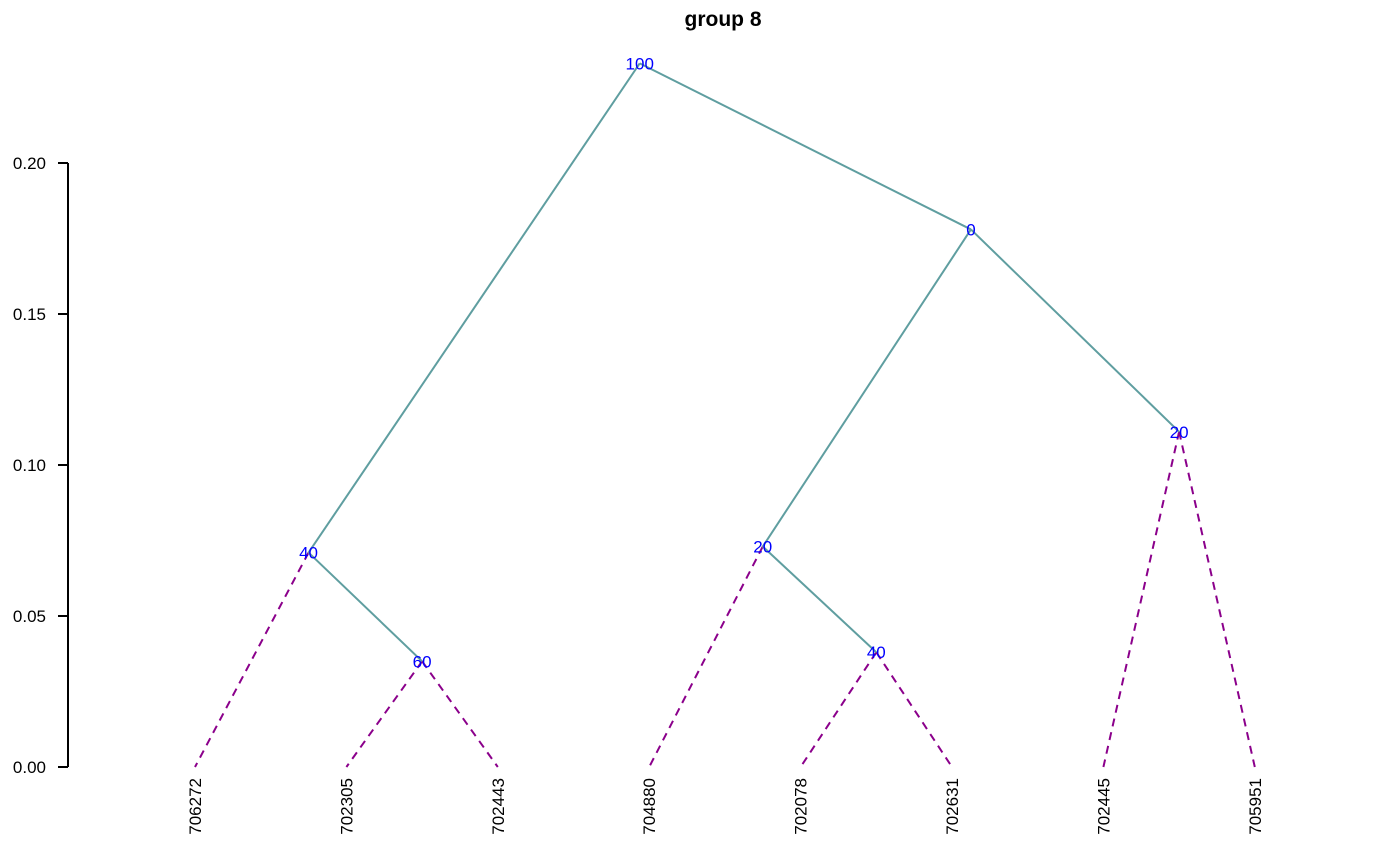  Describe the element at coordinates (1255, 806) in the screenshot. I see `leaf-label: 705951` at that location.